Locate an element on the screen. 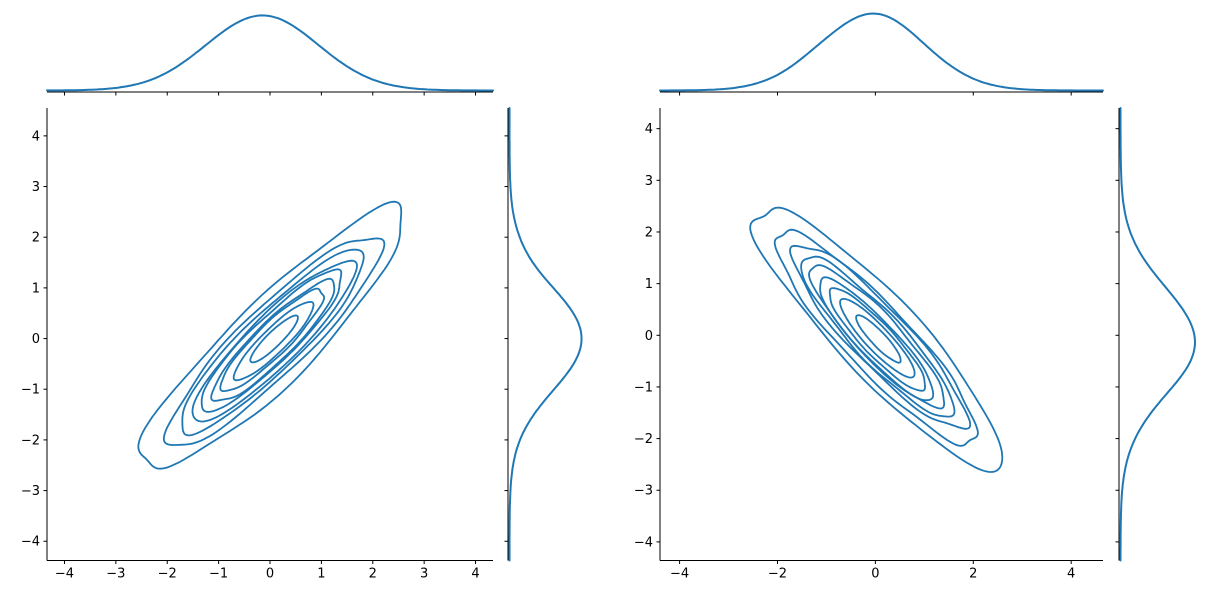 This screenshot has height=600, width=1210. x-tick-label: 1 is located at coordinates (321, 574).